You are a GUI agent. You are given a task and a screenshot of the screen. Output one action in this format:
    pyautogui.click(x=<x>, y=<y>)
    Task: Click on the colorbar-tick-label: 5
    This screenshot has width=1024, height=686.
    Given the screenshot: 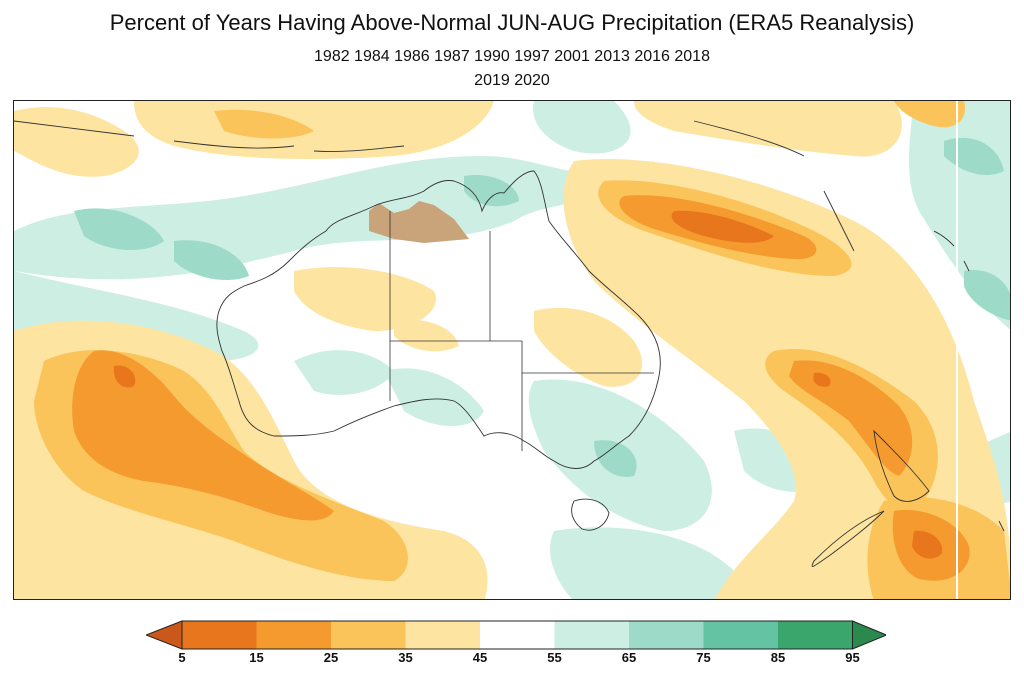 What is the action you would take?
    pyautogui.click(x=182, y=657)
    